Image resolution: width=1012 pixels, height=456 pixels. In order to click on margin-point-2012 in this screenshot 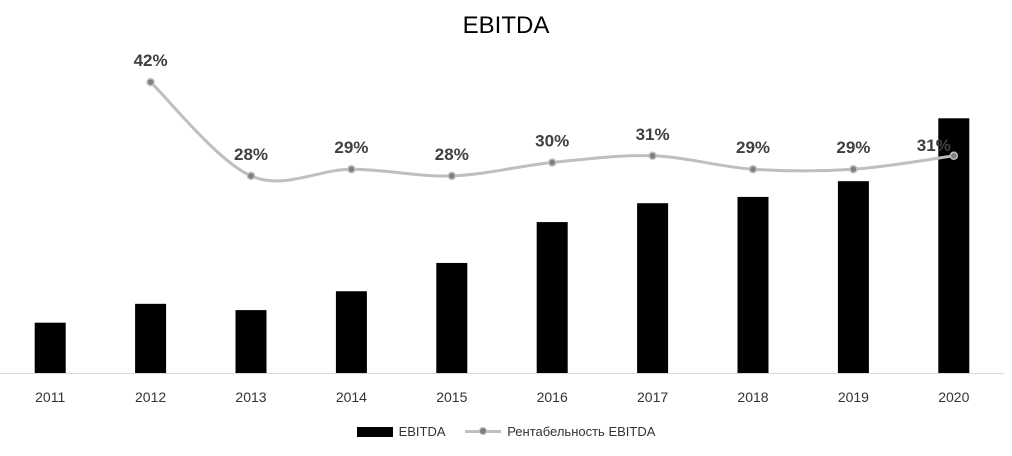, I will do `click(150, 82)`.